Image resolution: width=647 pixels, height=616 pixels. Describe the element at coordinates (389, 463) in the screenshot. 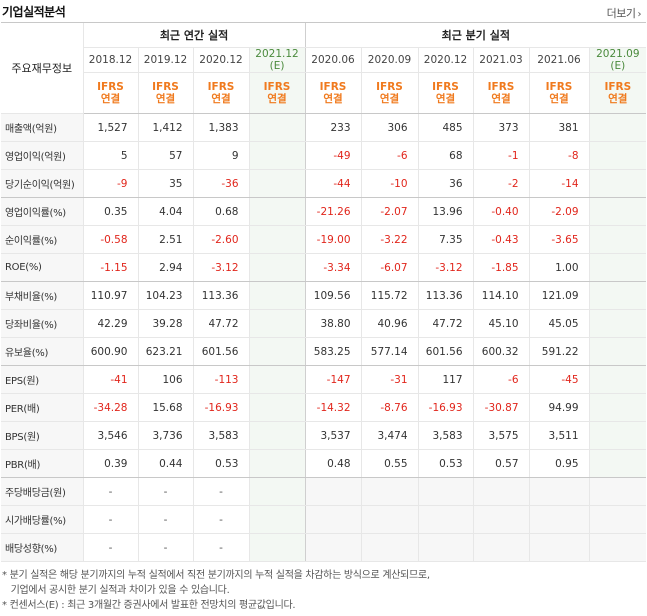

I see `table-cell: 0.55` at that location.